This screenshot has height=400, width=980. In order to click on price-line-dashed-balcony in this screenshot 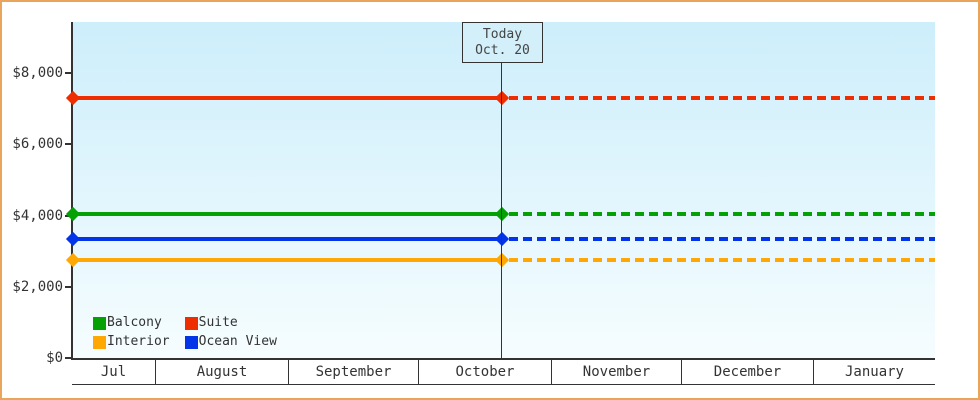, I will do `click(722, 213)`.